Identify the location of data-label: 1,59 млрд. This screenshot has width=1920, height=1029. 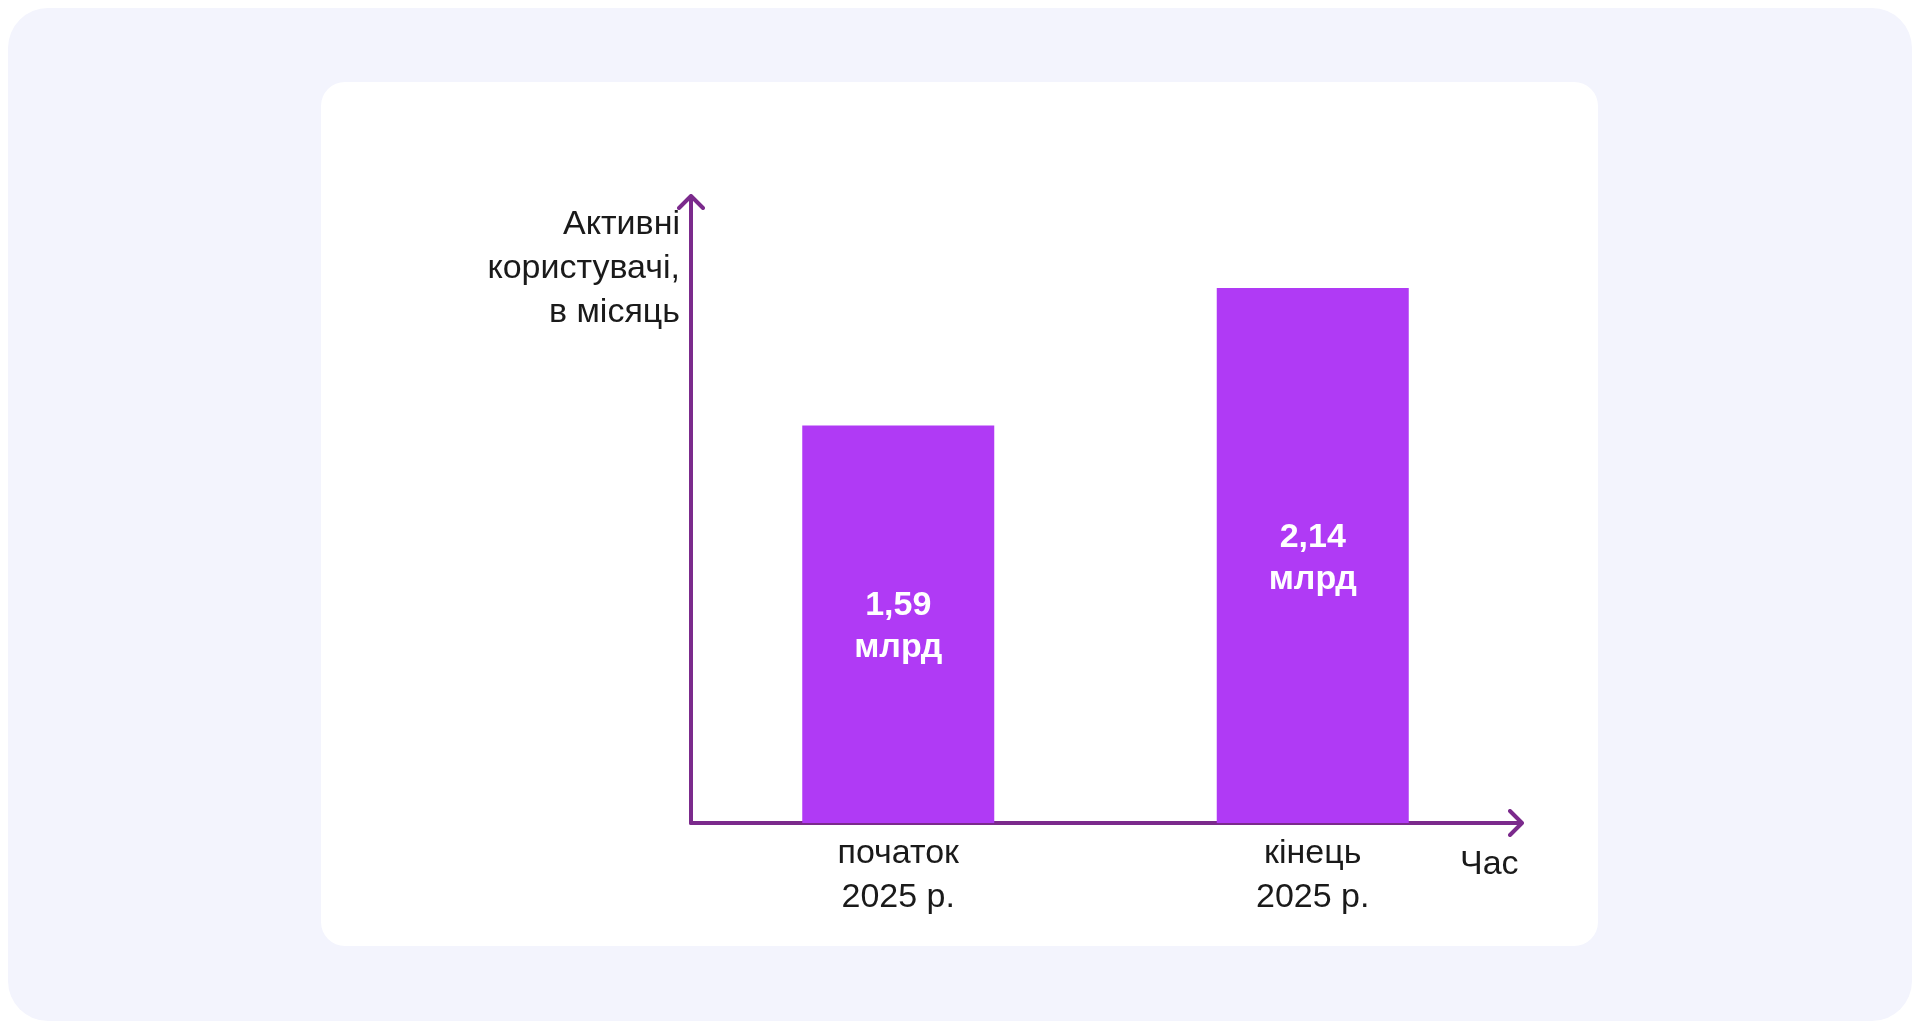
(898, 624).